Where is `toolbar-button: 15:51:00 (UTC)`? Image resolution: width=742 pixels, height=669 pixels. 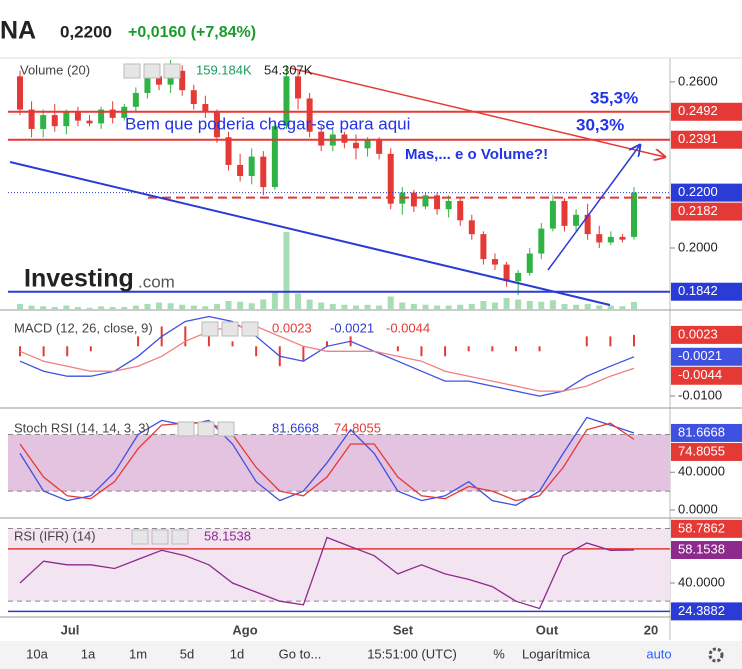 toolbar-button: 15:51:00 (UTC) is located at coordinates (412, 653).